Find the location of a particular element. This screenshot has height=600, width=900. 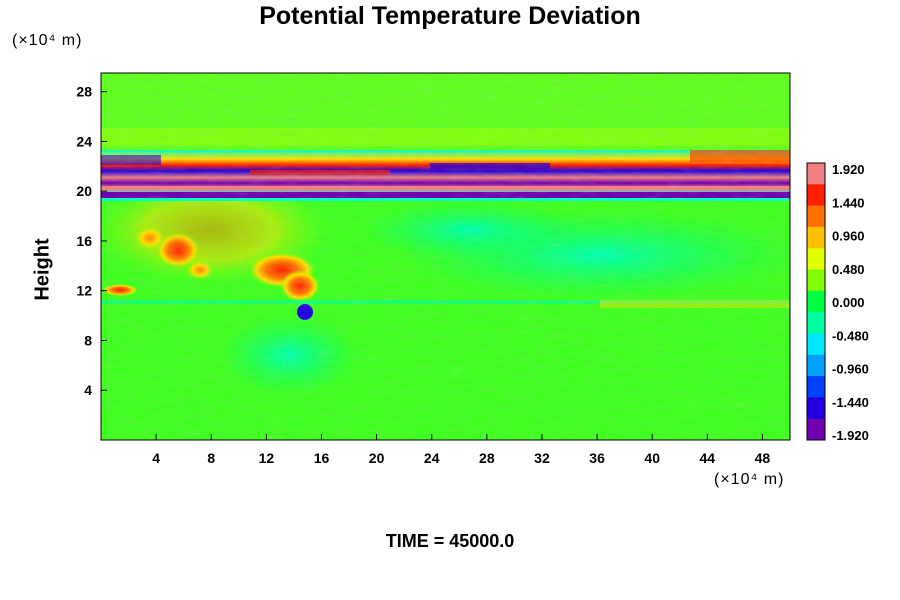

x-tick-label: 36 is located at coordinates (597, 458).